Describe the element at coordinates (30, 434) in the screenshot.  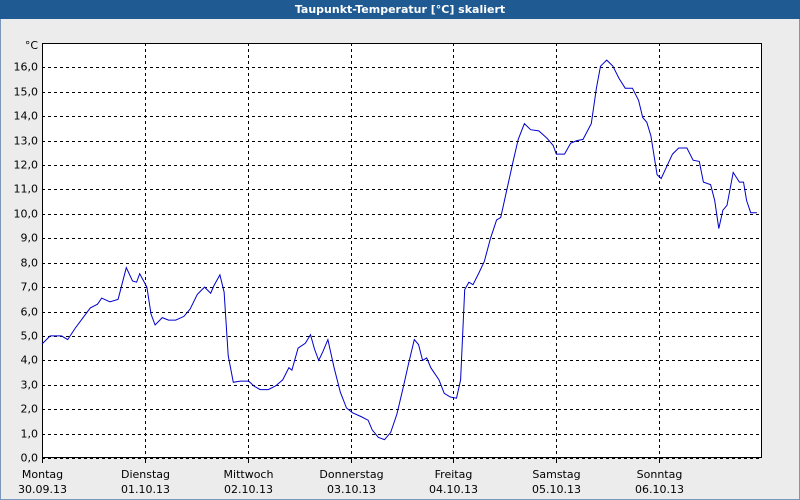
I see `y-tick-label: 1,0` at that location.